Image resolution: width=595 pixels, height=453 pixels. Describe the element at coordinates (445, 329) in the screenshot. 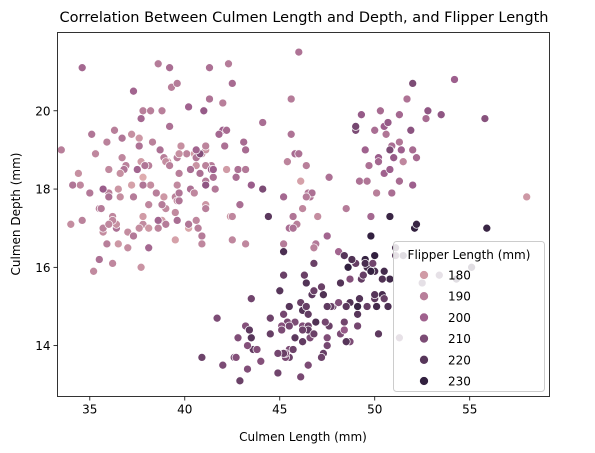

I see `legend-items: 180 190 200 210 220 230` at that location.